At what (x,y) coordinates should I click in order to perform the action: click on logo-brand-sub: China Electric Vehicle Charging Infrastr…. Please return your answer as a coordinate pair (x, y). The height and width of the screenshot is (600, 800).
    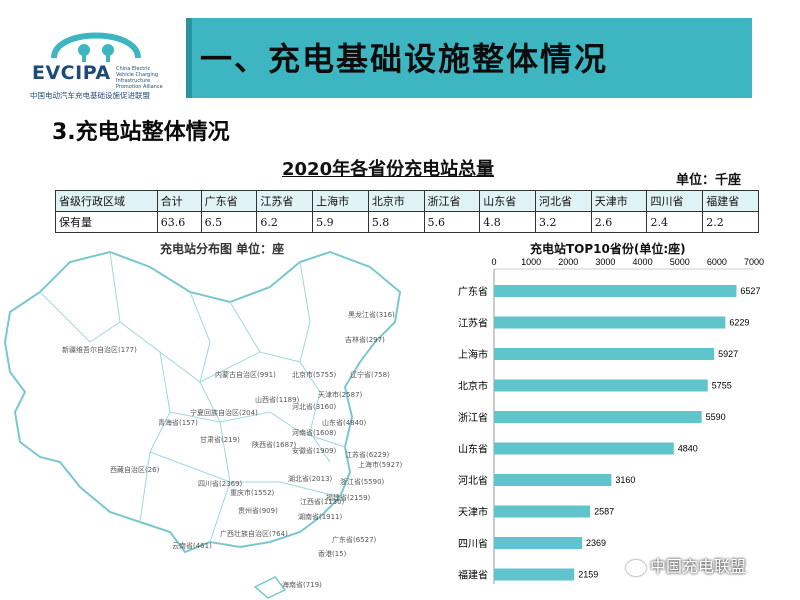
    Looking at the image, I should click on (139, 78).